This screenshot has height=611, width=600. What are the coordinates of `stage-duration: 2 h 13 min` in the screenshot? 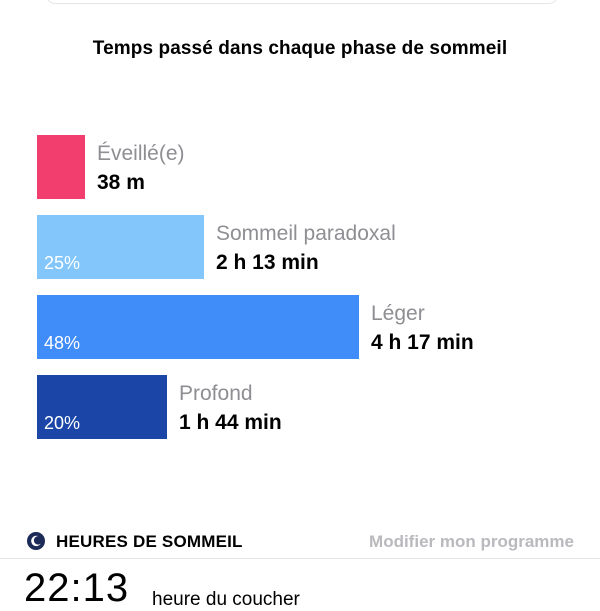 It's located at (267, 262).